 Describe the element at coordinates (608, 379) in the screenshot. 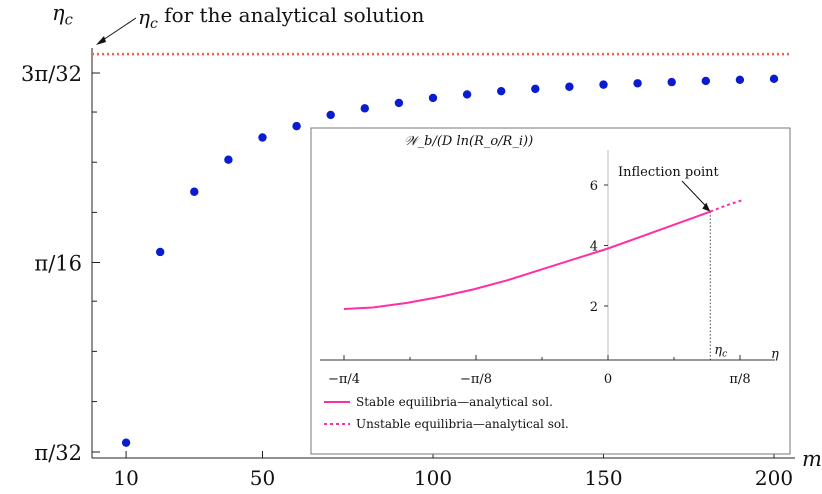

I see `inset-x-tick-label: 0` at that location.